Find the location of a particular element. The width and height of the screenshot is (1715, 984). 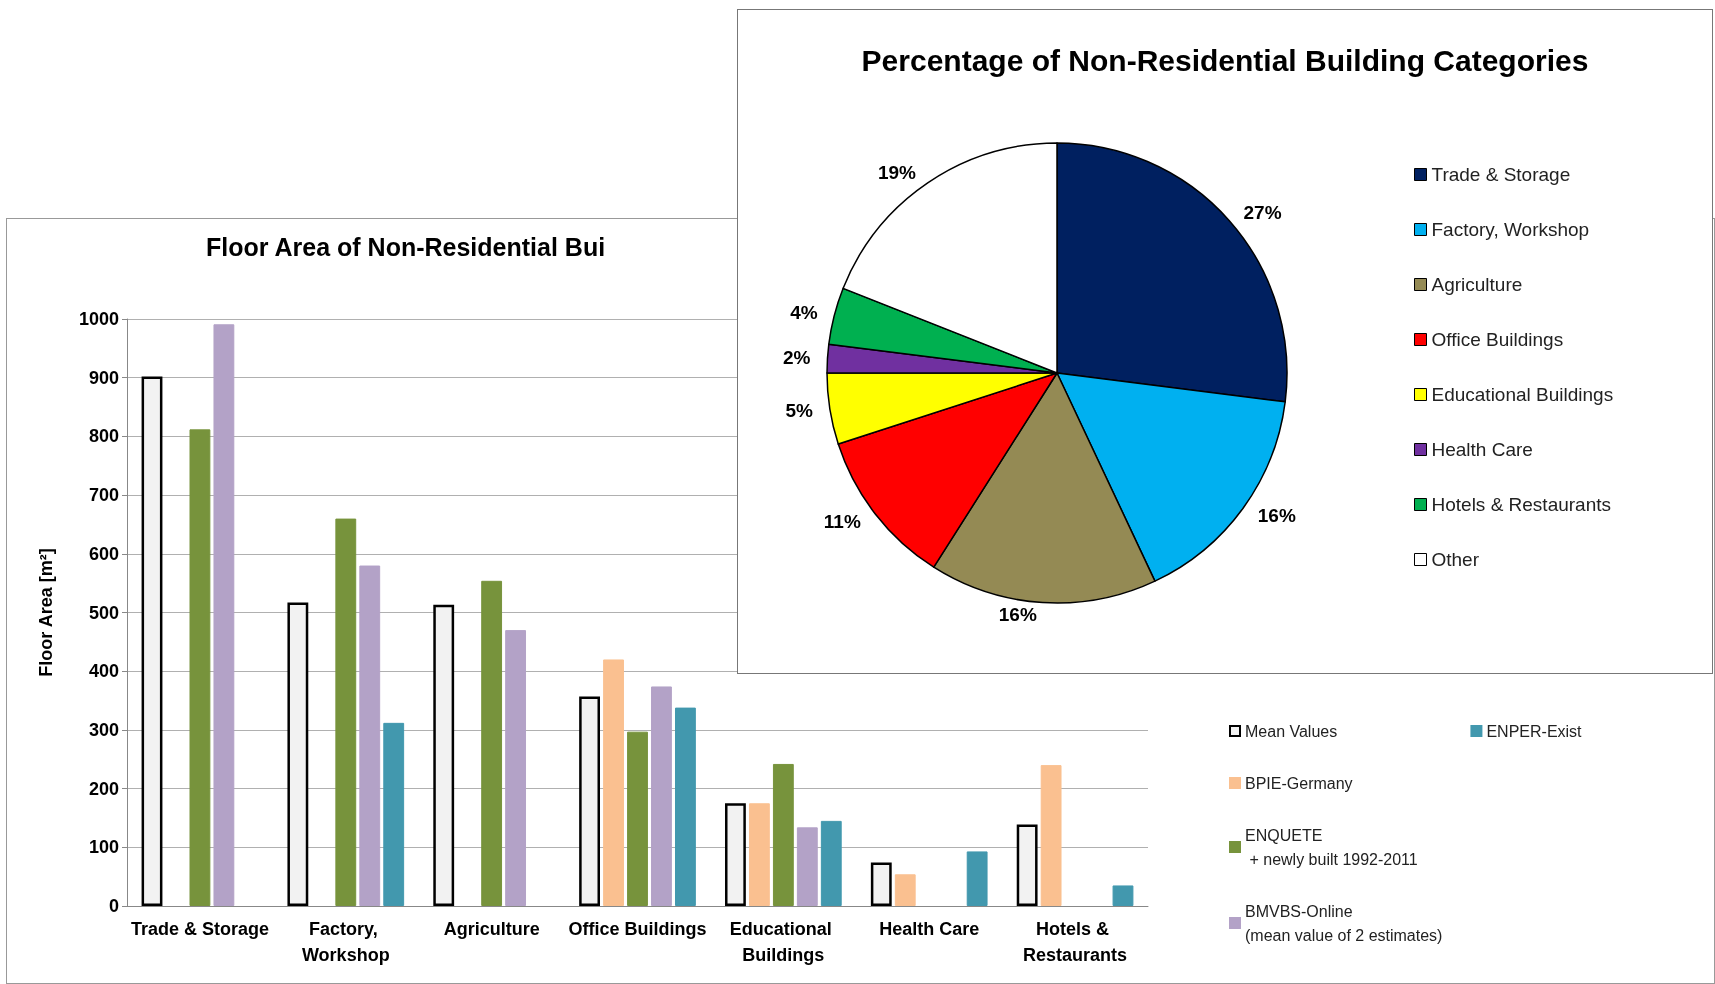

y-tick-label: 200 is located at coordinates (103, 788).